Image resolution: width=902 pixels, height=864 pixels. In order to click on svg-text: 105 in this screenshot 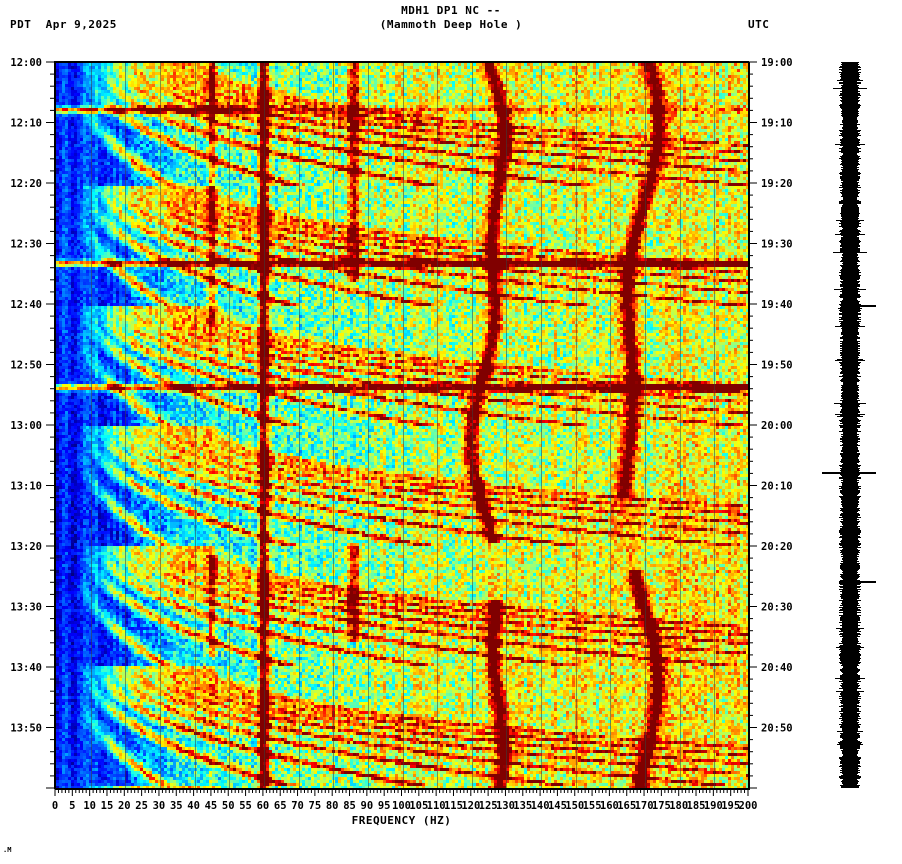, I will do `click(418, 806)`.